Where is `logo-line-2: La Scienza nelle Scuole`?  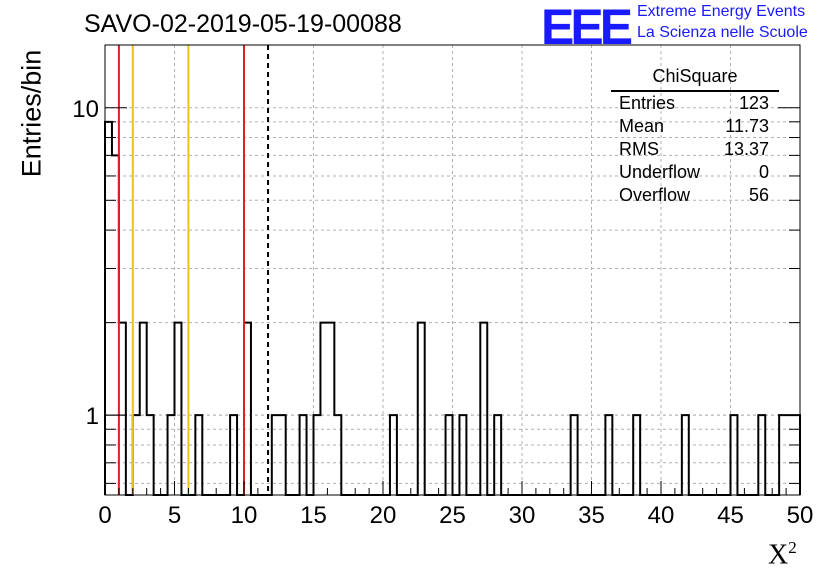 logo-line-2: La Scienza nelle Scuole is located at coordinates (722, 32).